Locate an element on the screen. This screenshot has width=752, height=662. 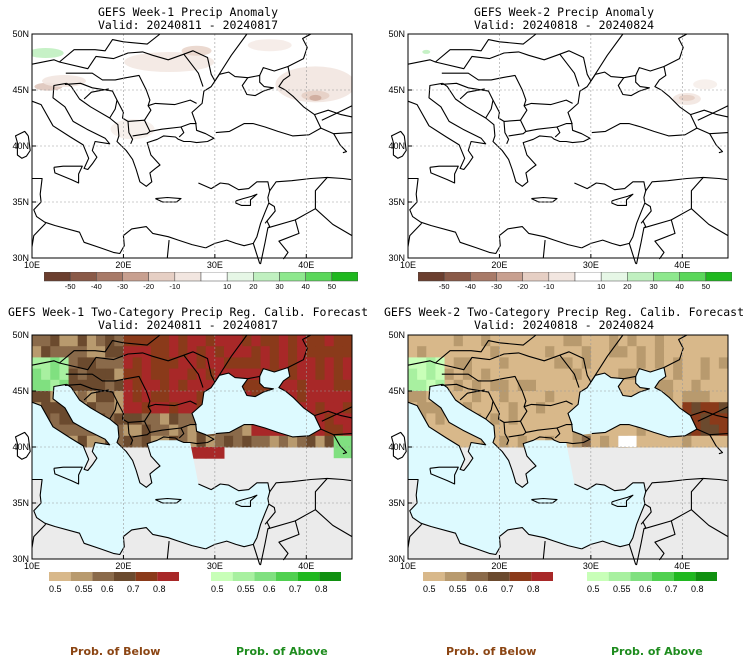
colorbar-label: -30 is located at coordinates (122, 286).